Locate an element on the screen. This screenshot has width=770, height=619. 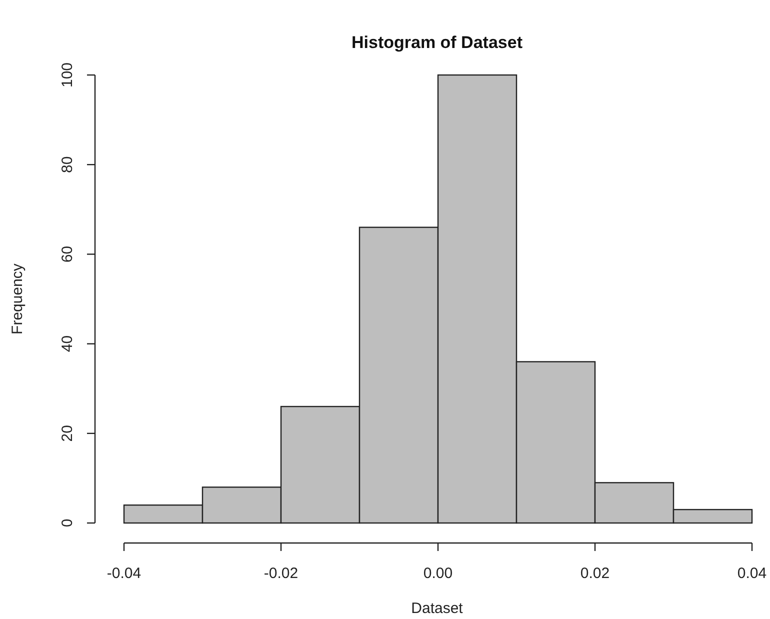
x-tick-label: -0.02 is located at coordinates (281, 573).